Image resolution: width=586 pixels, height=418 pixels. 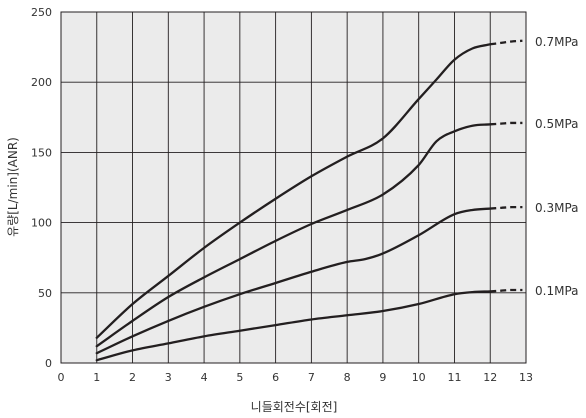 I want to click on x-tick-label: 6, so click(x=275, y=377).